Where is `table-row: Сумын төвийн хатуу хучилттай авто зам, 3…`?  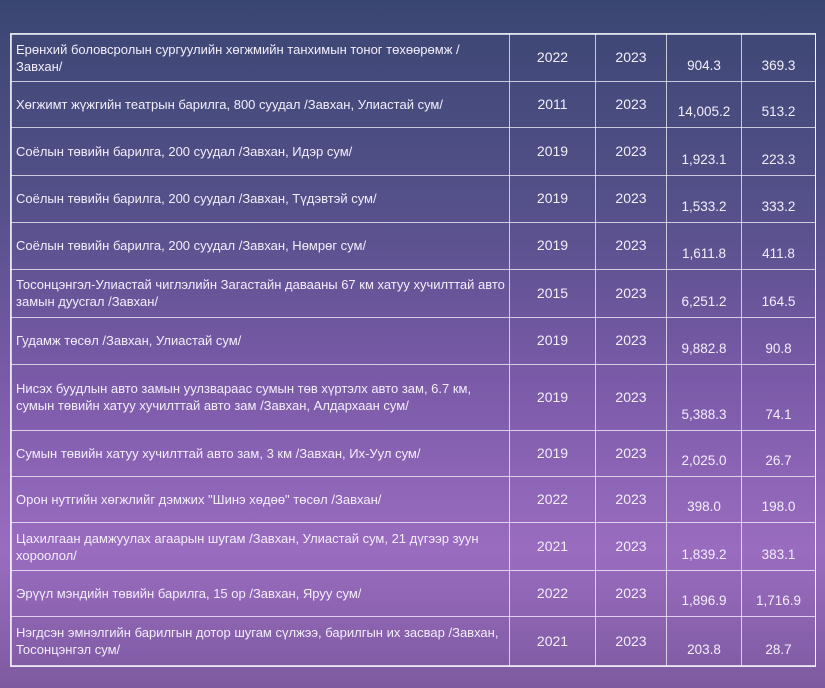
table-row: Сумын төвийн хатуу хучилттай авто зам, 3… is located at coordinates (413, 453).